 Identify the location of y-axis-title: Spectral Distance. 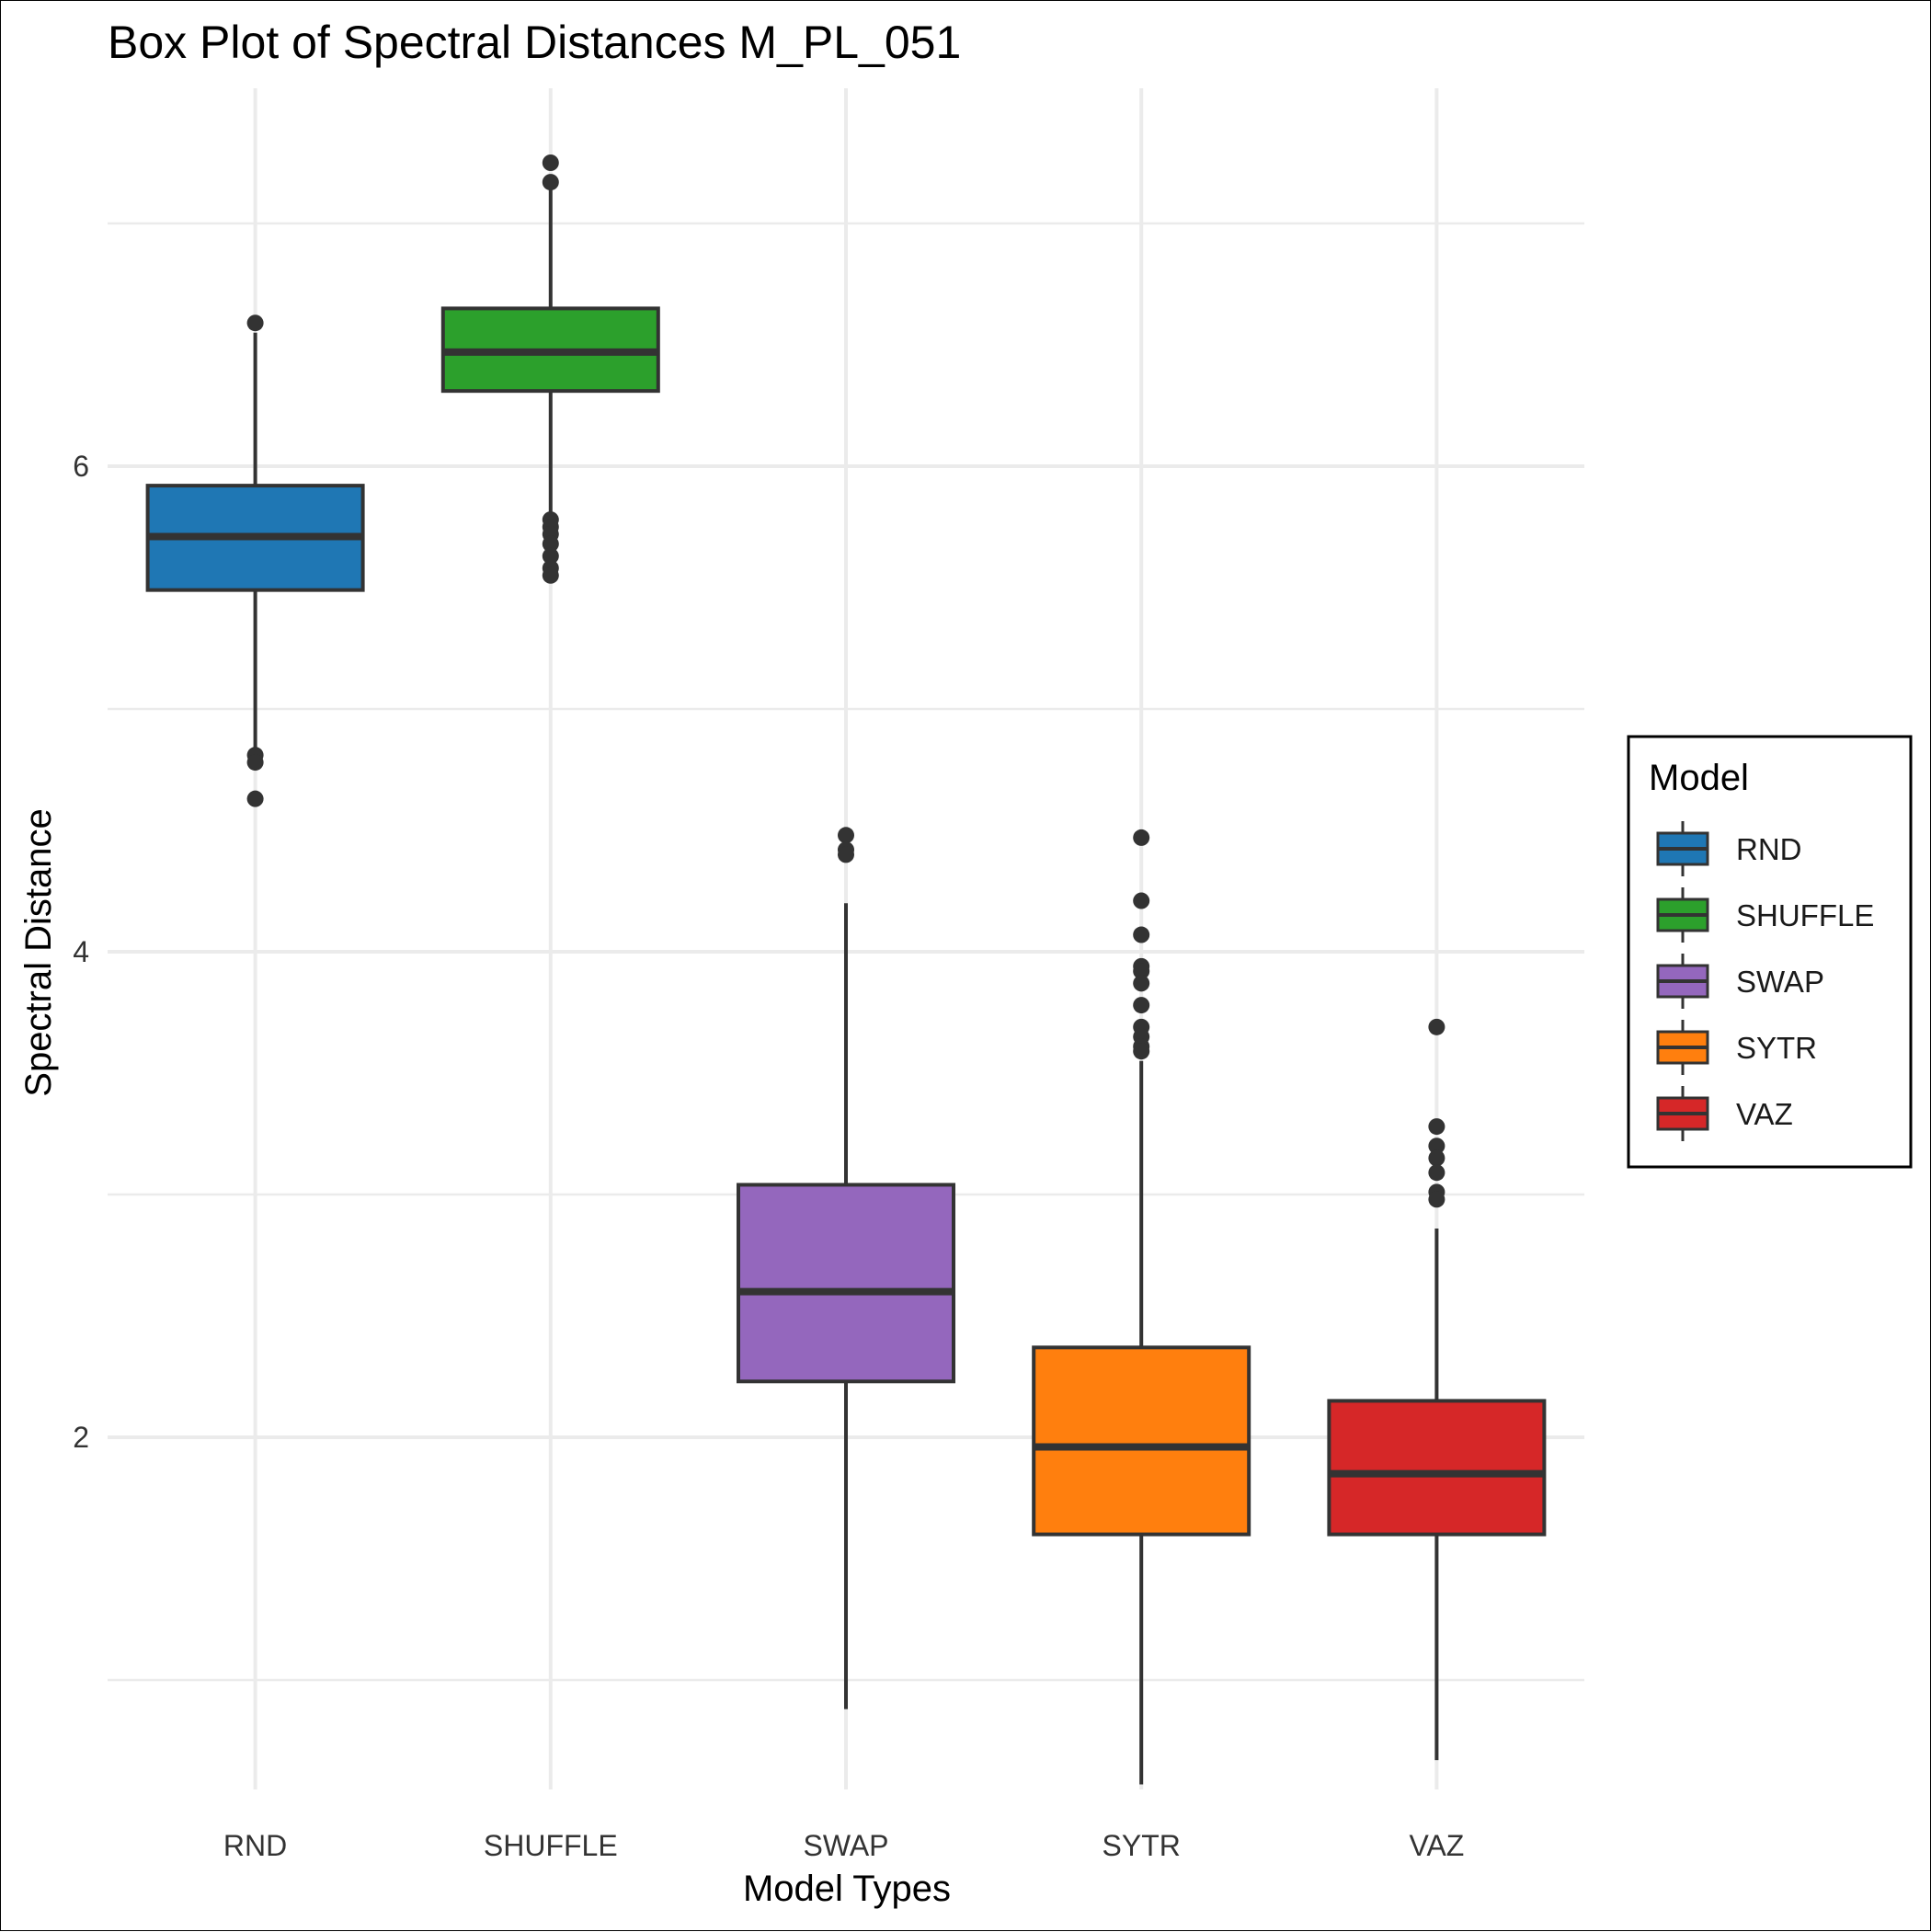
(38, 952).